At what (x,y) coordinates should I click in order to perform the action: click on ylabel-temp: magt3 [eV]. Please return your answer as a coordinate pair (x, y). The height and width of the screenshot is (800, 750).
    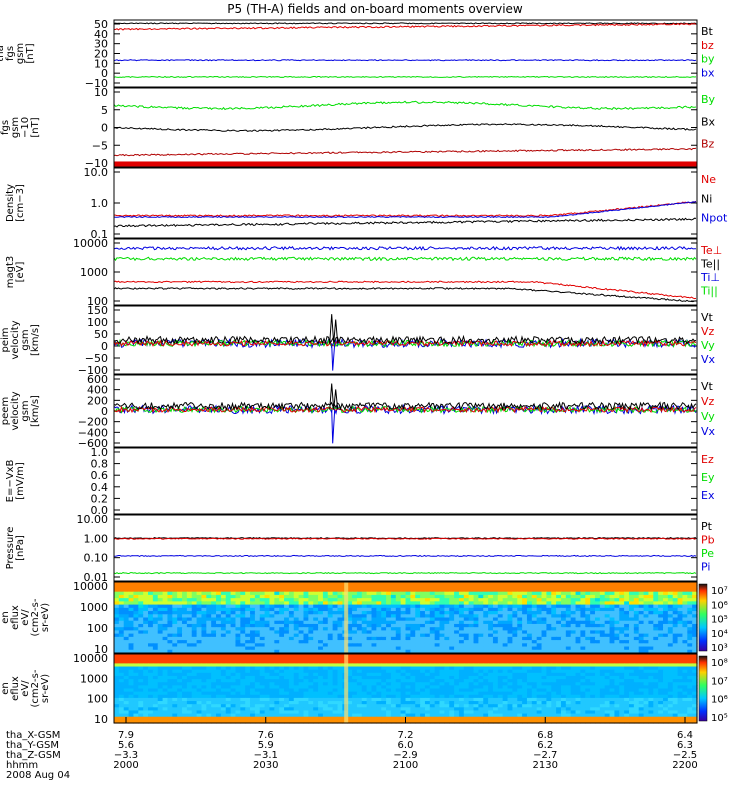
    Looking at the image, I should click on (15, 272).